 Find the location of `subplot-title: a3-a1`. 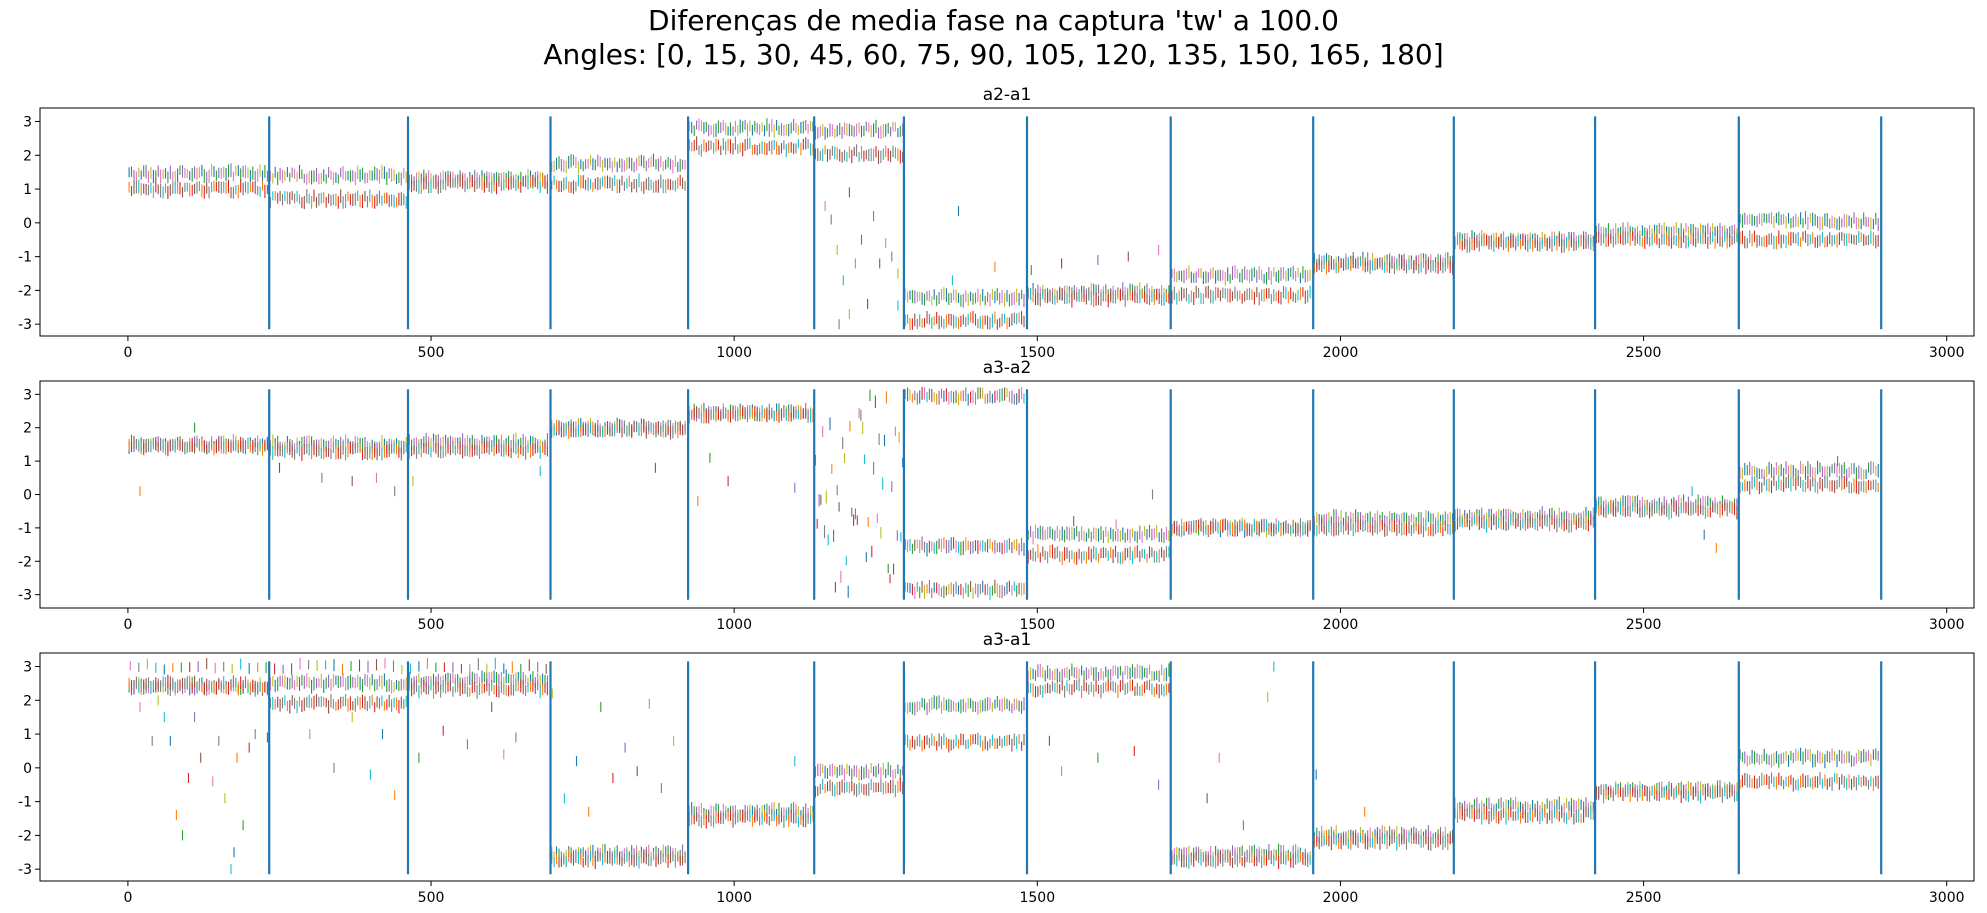

subplot-title: a3-a1 is located at coordinates (1007, 640).